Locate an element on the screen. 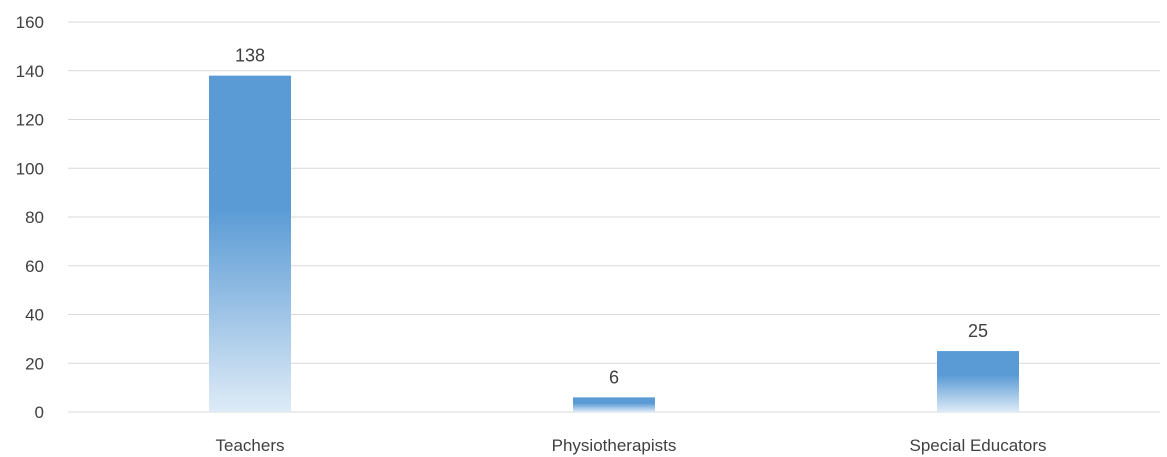 The image size is (1167, 457). y-tick-label: 60 is located at coordinates (34, 266).